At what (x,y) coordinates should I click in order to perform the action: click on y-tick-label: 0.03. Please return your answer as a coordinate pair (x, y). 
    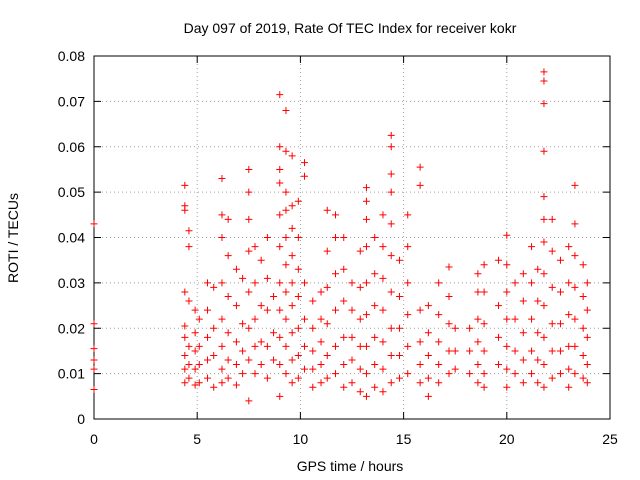
    Looking at the image, I should click on (71, 283).